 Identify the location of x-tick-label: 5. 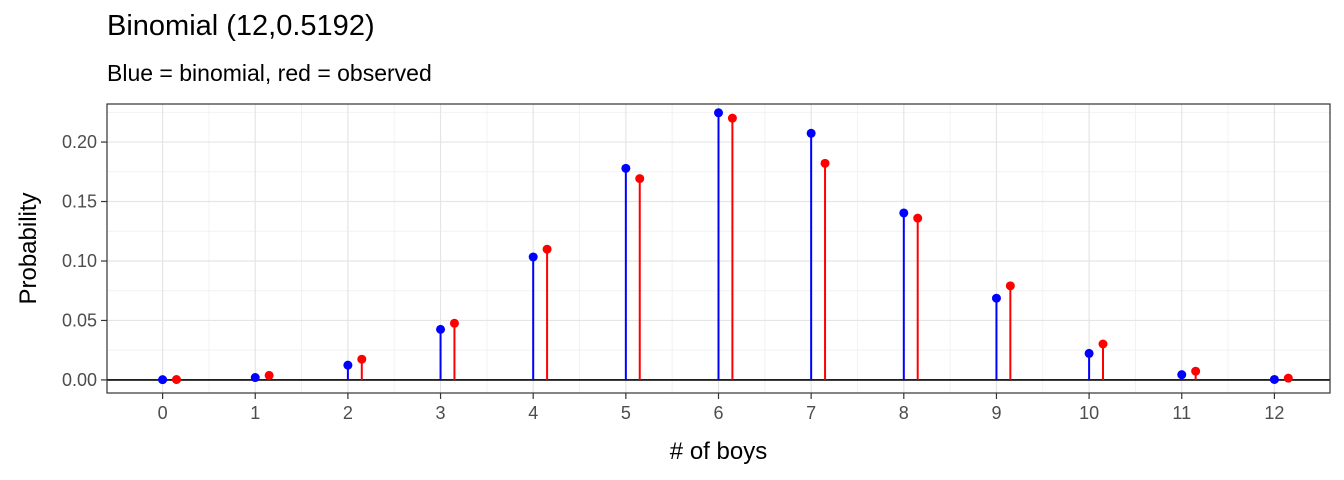
(626, 413).